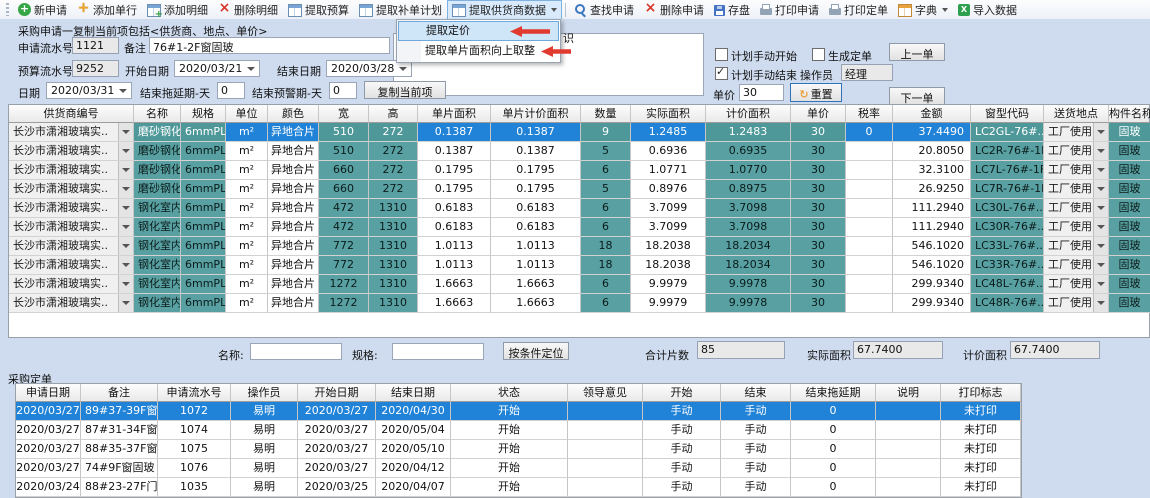  I want to click on column-header: 备注, so click(119, 393).